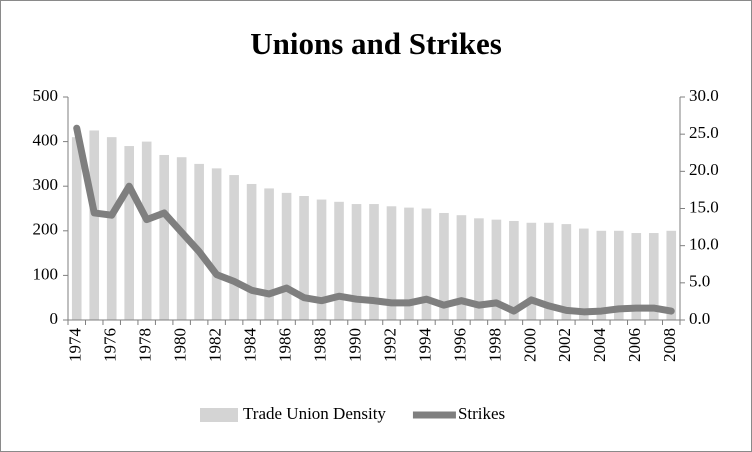 Image resolution: width=752 pixels, height=452 pixels. Describe the element at coordinates (54, 318) in the screenshot. I see `y-tick-label: 0` at that location.